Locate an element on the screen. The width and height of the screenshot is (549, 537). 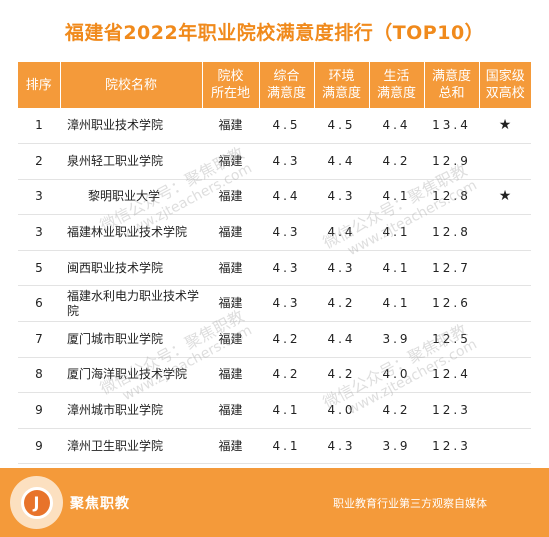
header-overall: 综合 满意度 is located at coordinates (287, 85).